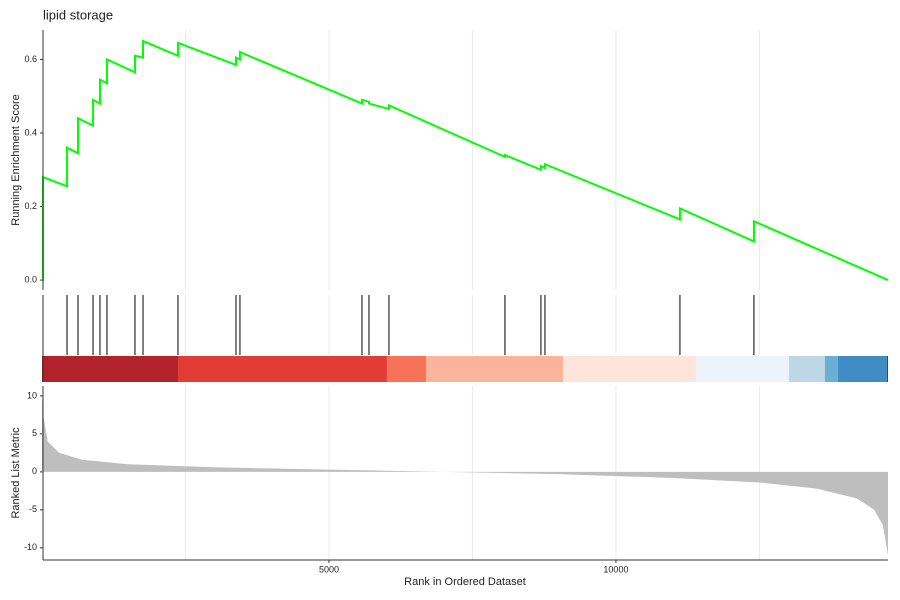 Image resolution: width=900 pixels, height=600 pixels. I want to click on chart-title: lipid storage, so click(78, 14).